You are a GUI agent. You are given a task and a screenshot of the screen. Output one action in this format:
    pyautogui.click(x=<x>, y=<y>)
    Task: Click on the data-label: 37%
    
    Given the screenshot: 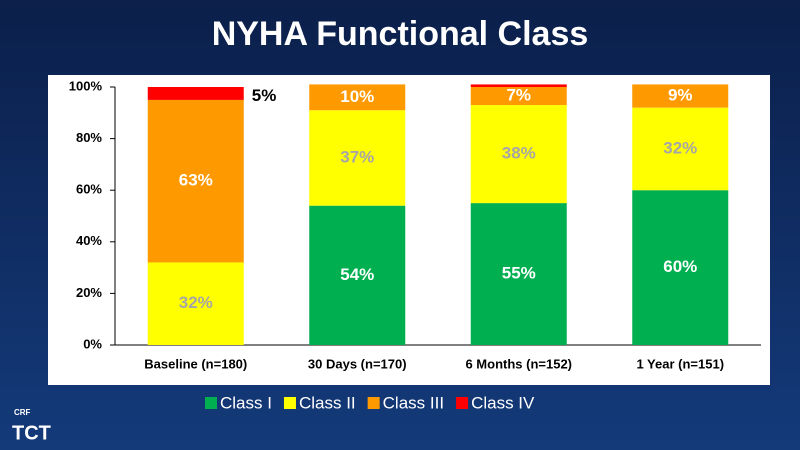 What is the action you would take?
    pyautogui.click(x=357, y=156)
    